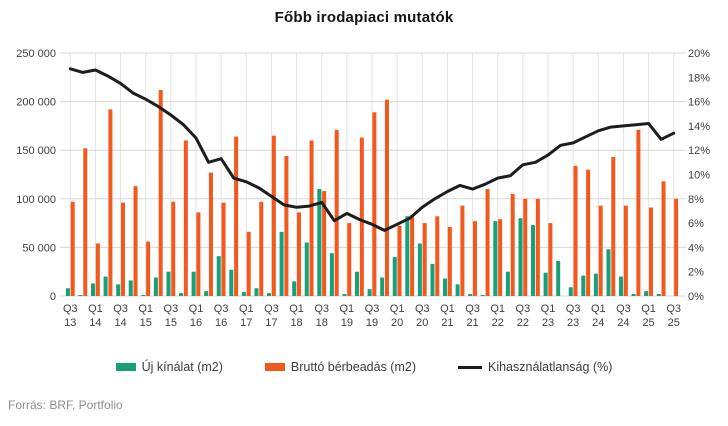 The height and width of the screenshot is (426, 728). What do you see at coordinates (182, 367) in the screenshot?
I see `legend-label-new-supply: Új kínálat (m2)` at bounding box center [182, 367].